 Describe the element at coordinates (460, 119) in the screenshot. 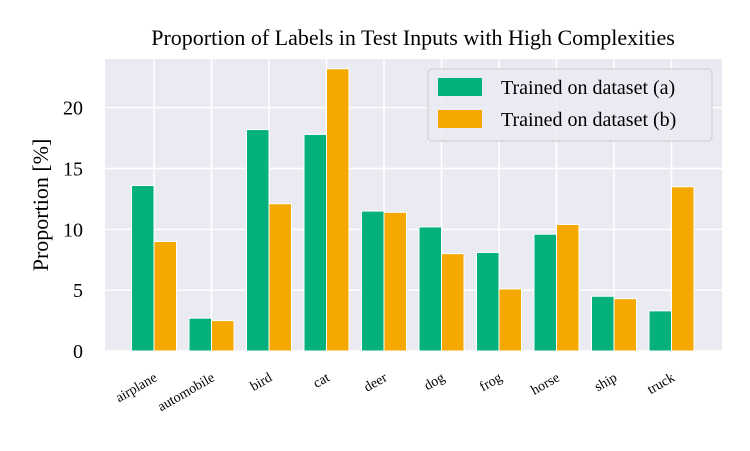

I see `legend-swatch-b` at that location.